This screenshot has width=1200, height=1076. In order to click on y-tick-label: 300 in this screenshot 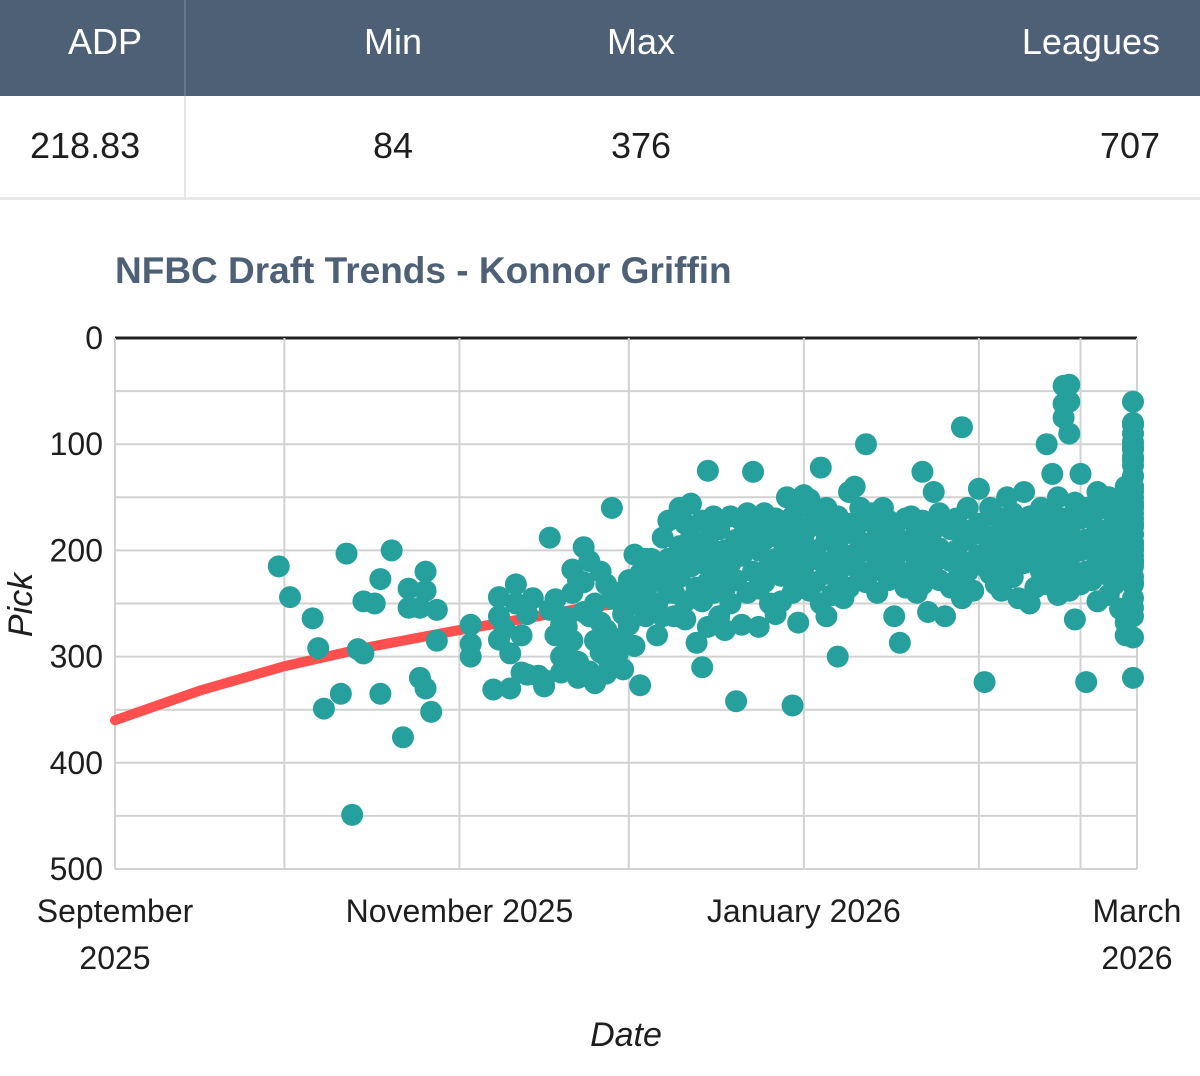, I will do `click(76, 657)`.